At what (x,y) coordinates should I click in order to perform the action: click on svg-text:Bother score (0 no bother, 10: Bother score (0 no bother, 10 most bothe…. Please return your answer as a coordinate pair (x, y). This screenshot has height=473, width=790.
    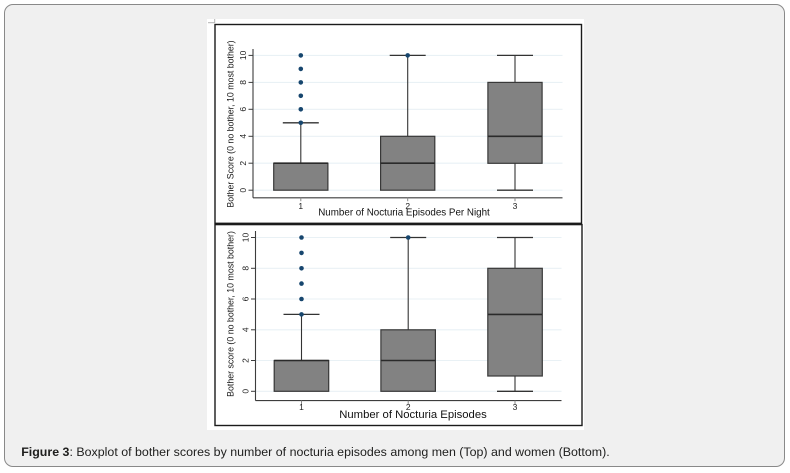
    Looking at the image, I should click on (231, 314).